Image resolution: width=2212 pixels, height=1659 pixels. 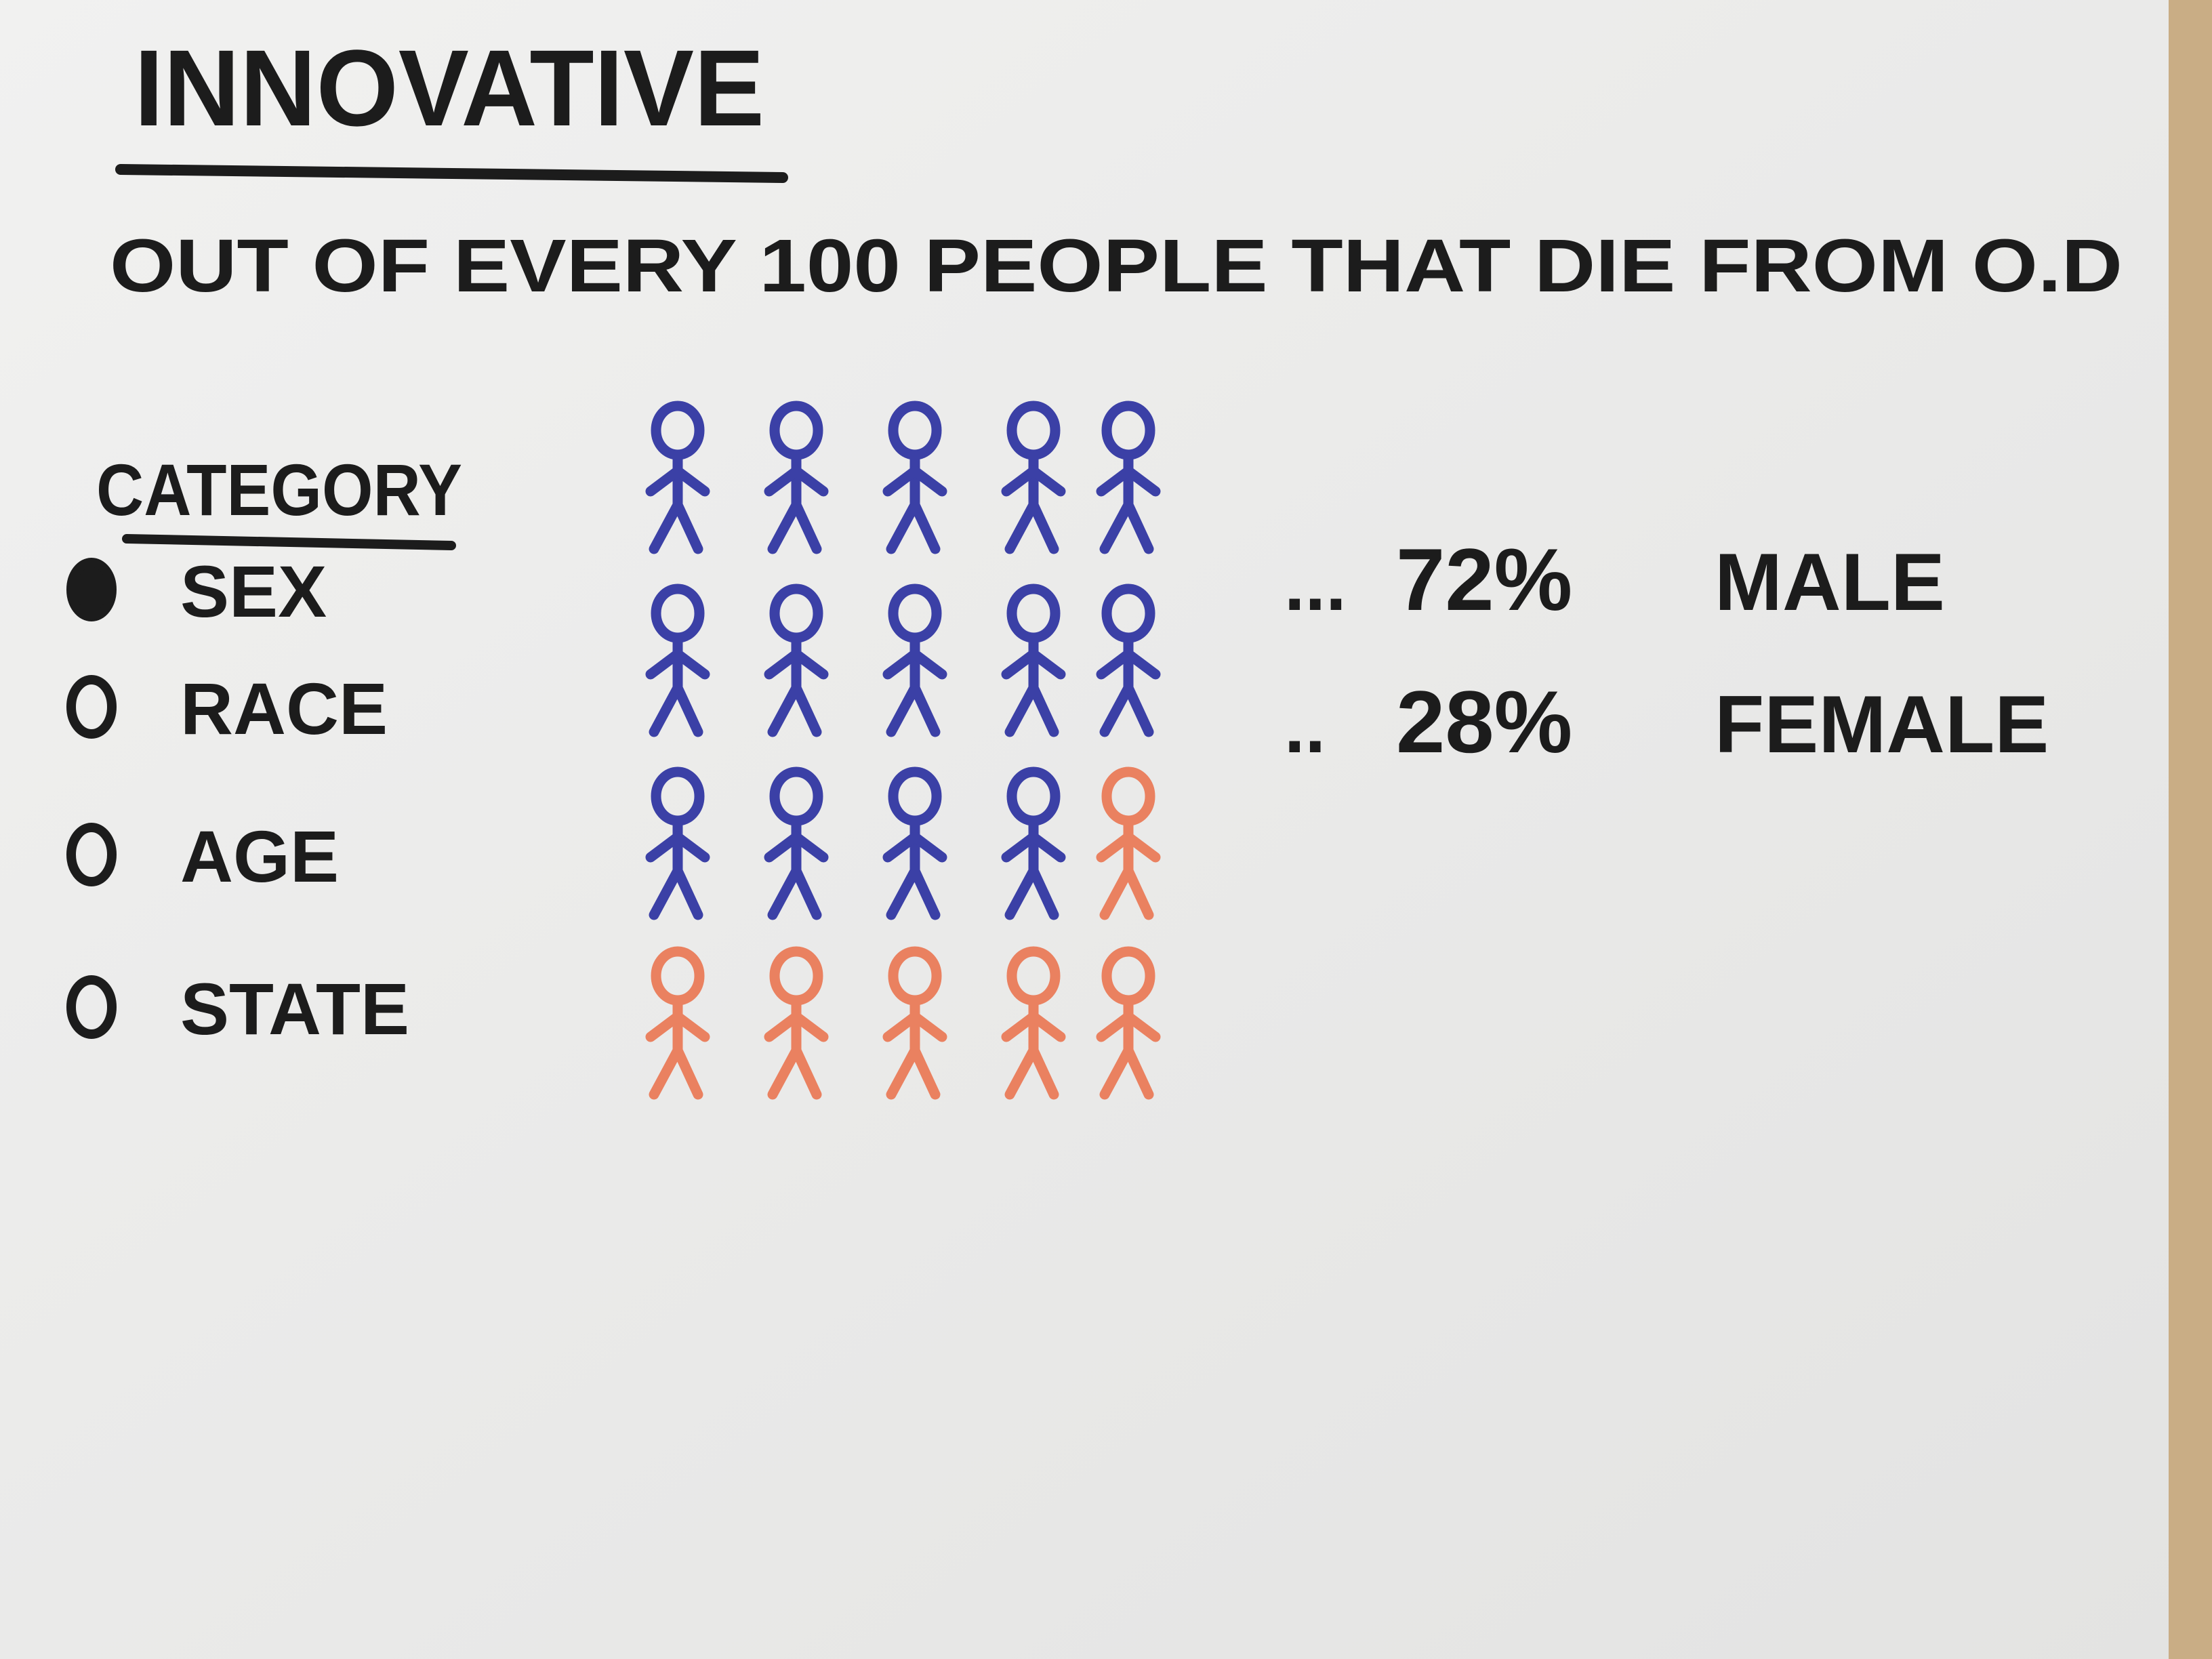 I want to click on radio-option: RACE, so click(x=227, y=709).